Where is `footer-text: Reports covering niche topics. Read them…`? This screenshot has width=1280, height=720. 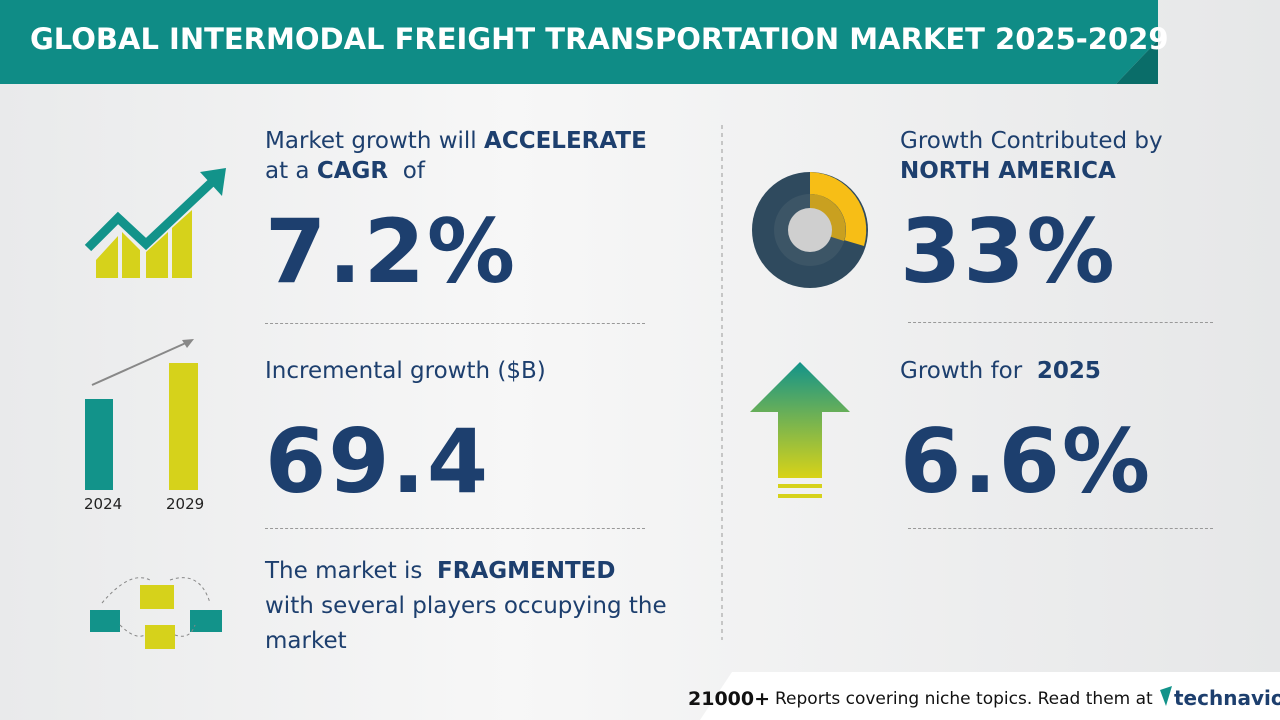 footer-text: Reports covering niche topics. Read them… is located at coordinates (964, 699).